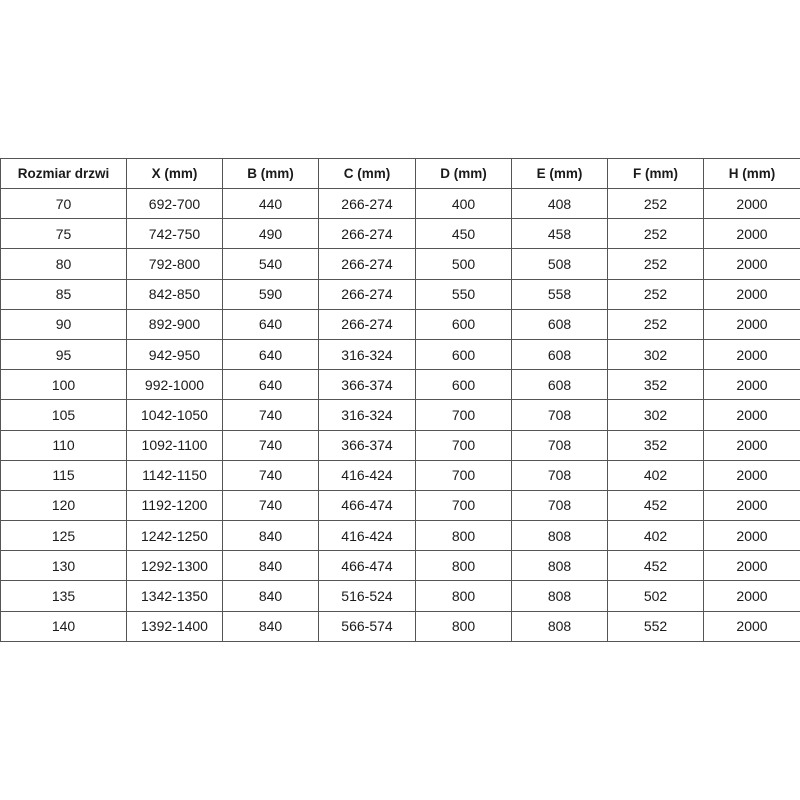 This screenshot has height=800, width=800. I want to click on table-cell: 95, so click(63, 354).